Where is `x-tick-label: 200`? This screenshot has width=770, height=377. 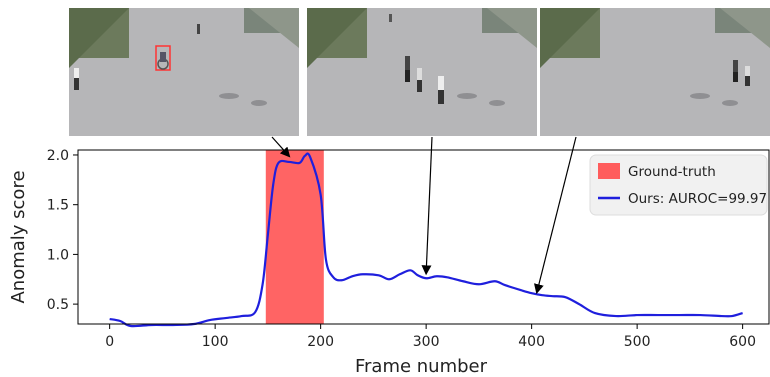 x-tick-label: 200 is located at coordinates (320, 342).